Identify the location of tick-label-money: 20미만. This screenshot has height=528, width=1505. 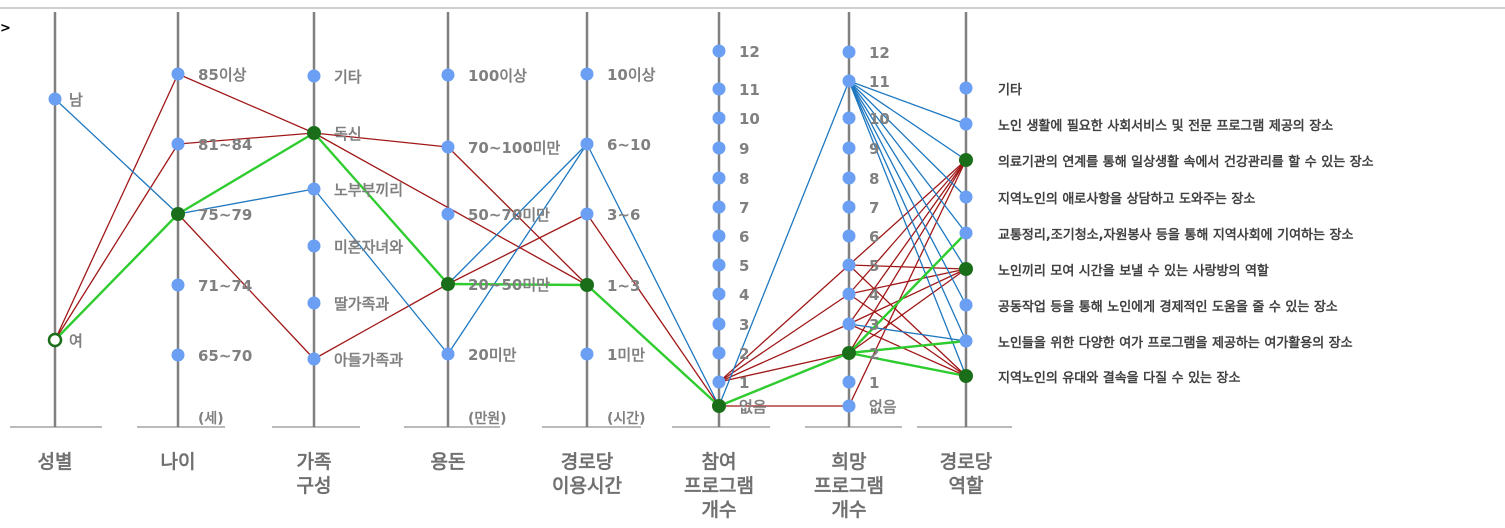
(492, 355).